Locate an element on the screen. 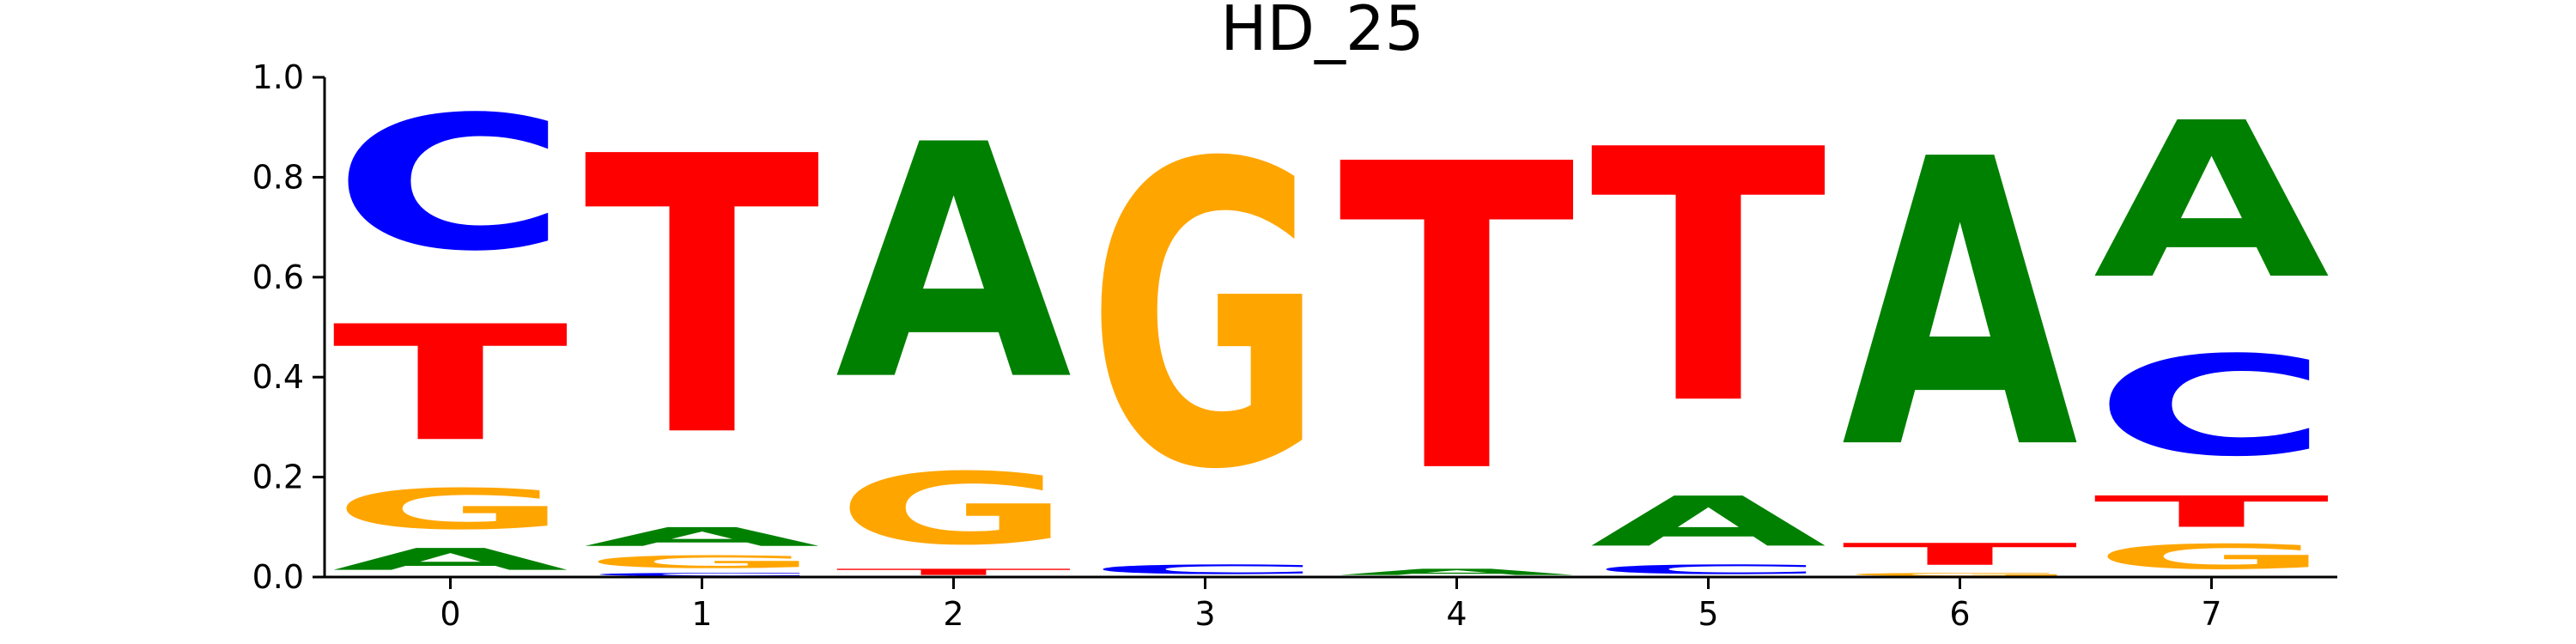  chart-title: HD_25 is located at coordinates (1322, 32).